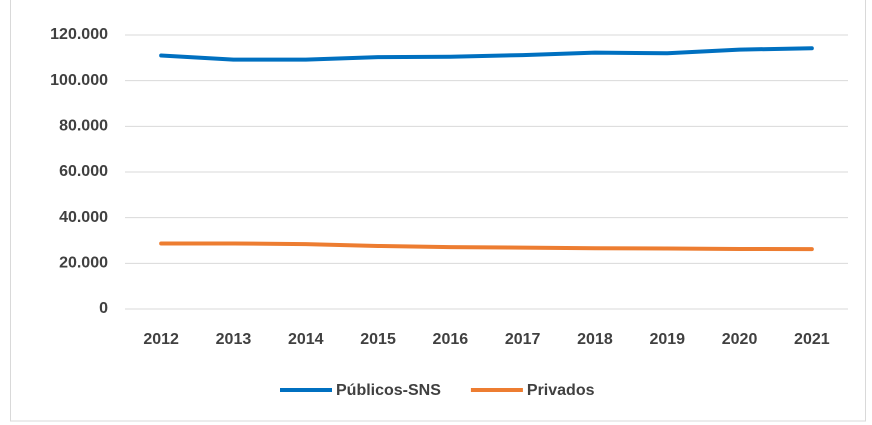 The width and height of the screenshot is (872, 425). Describe the element at coordinates (161, 339) in the screenshot. I see `x-tick-label: 2012` at that location.